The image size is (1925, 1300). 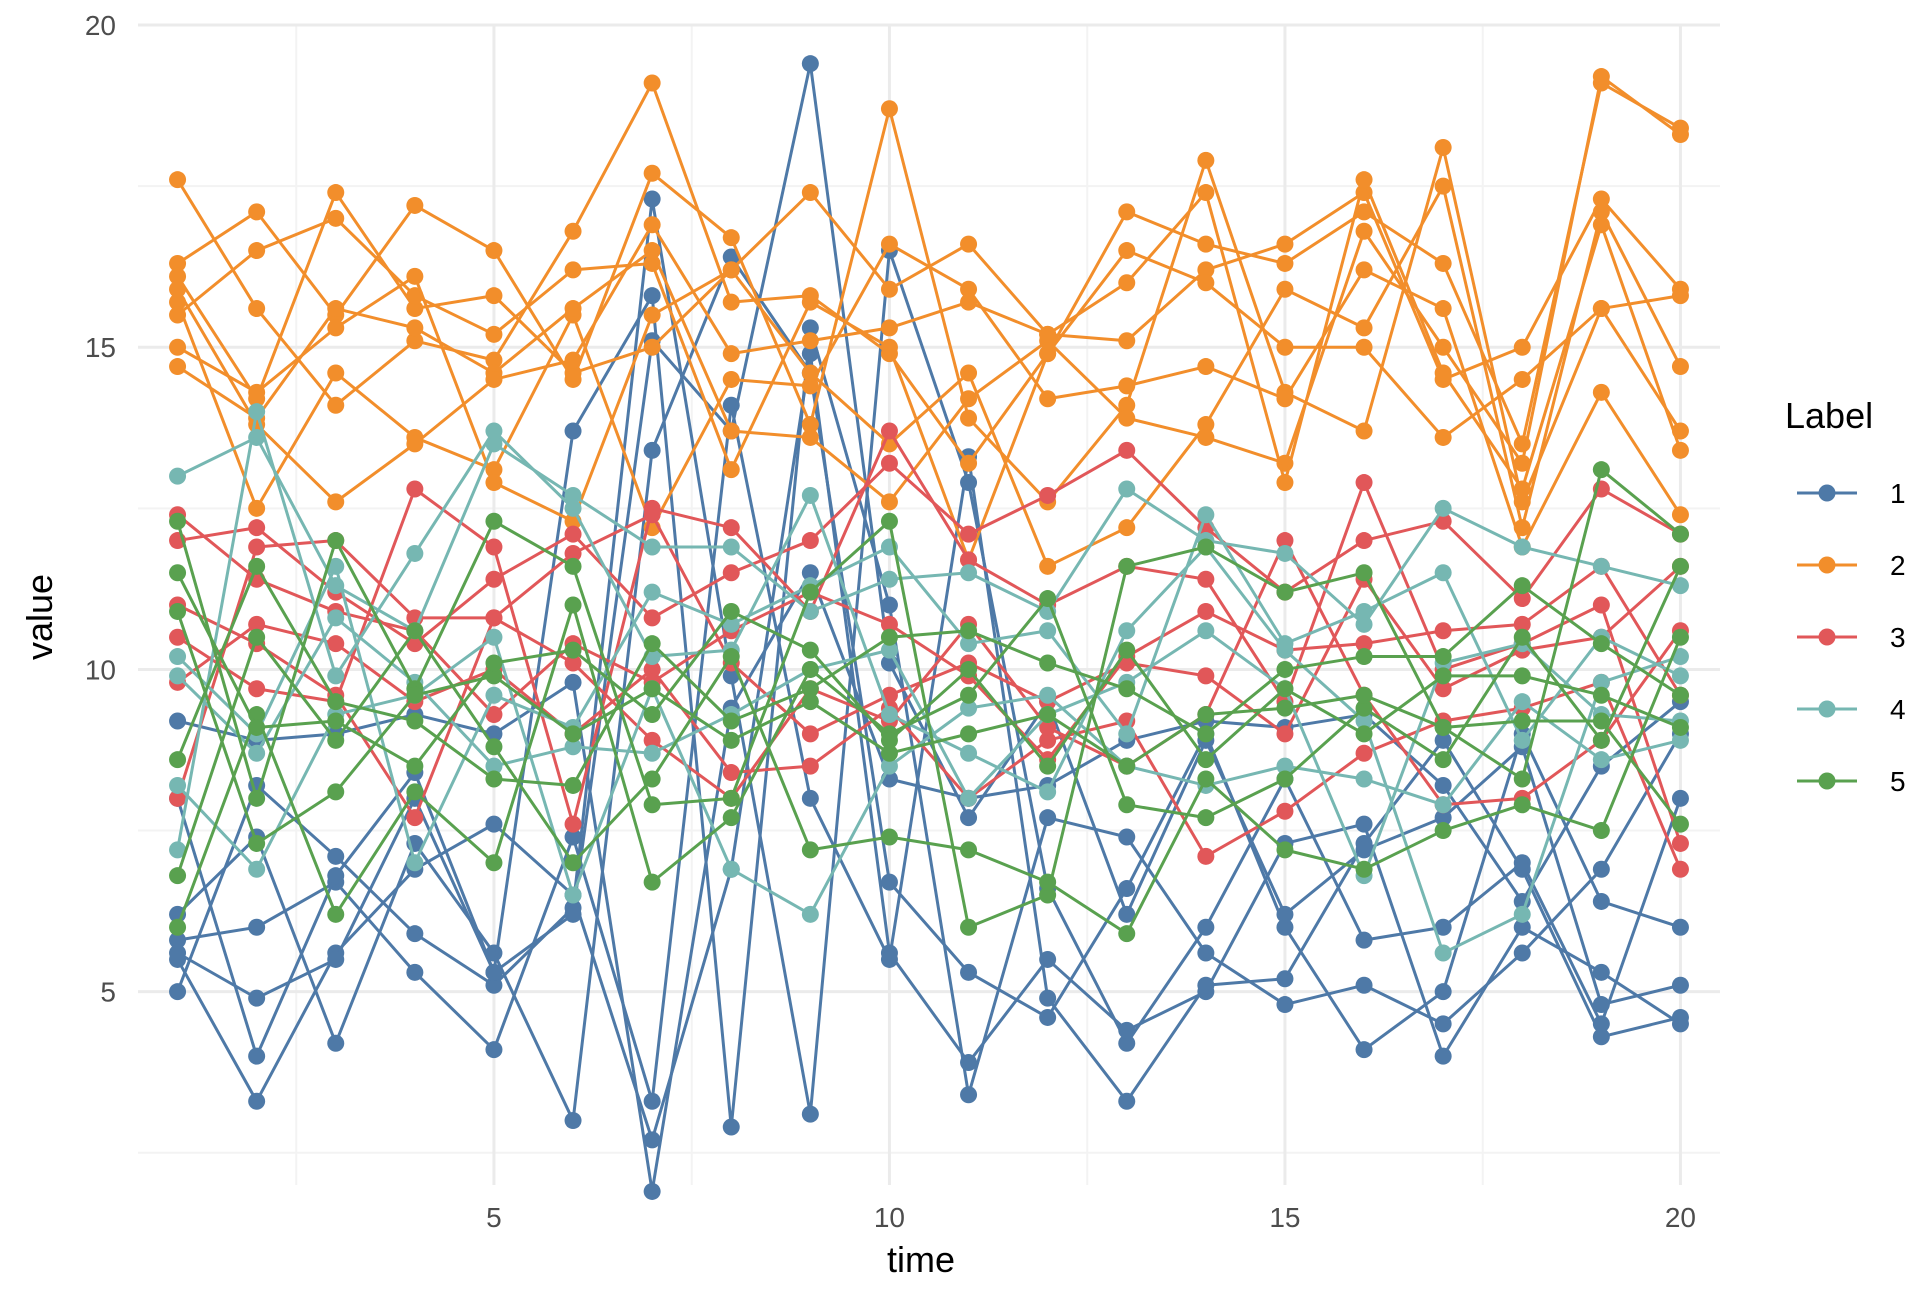 I want to click on legend-key-point, so click(x=1827, y=781).